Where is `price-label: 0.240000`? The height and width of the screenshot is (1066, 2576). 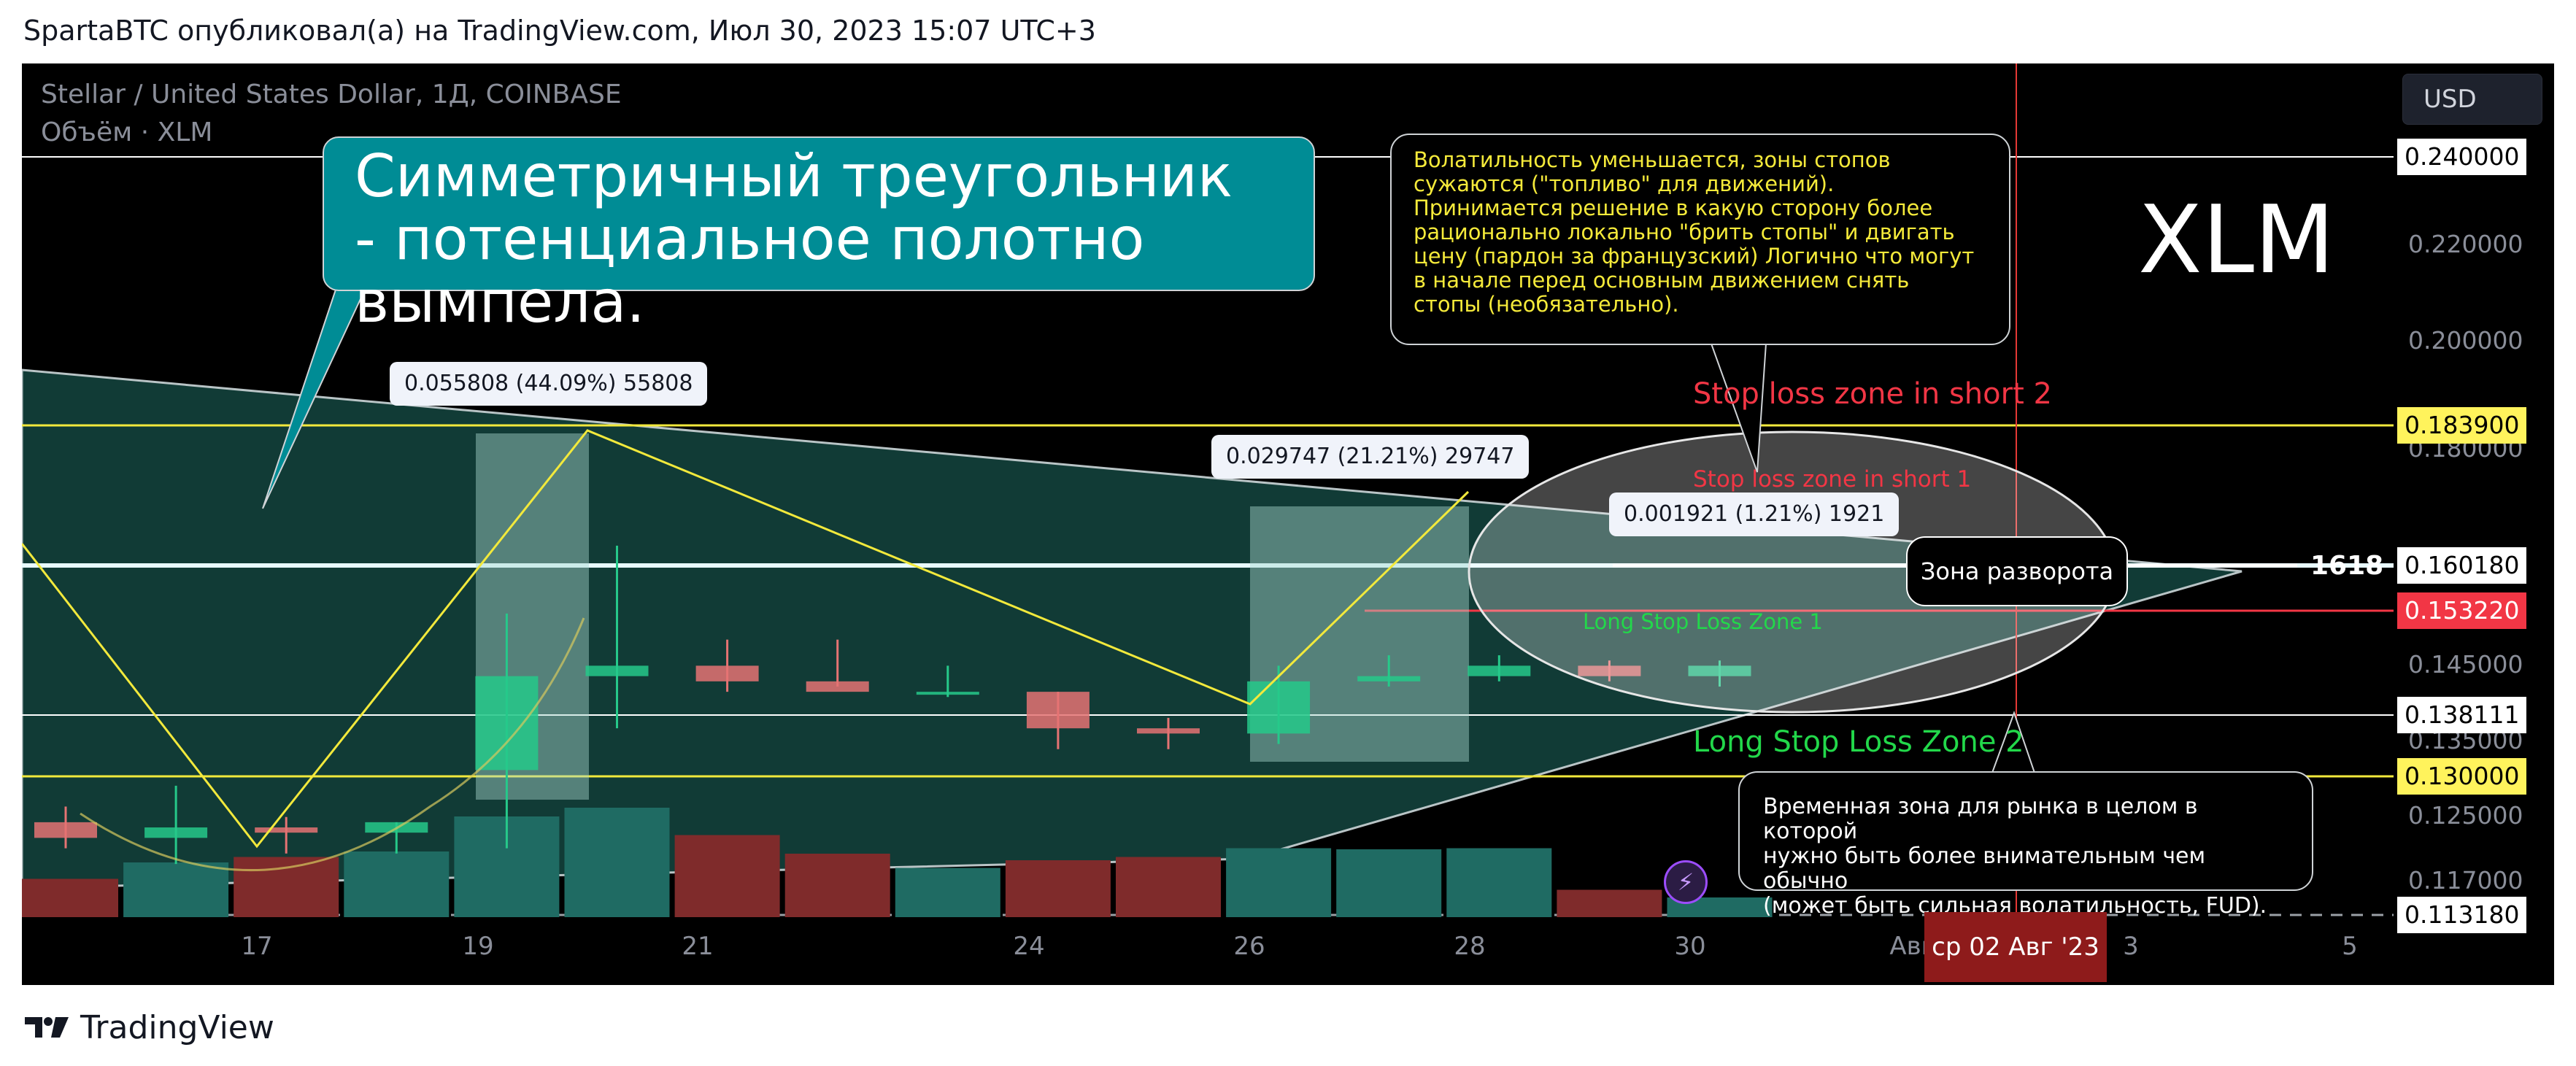
price-label: 0.240000 is located at coordinates (2462, 157).